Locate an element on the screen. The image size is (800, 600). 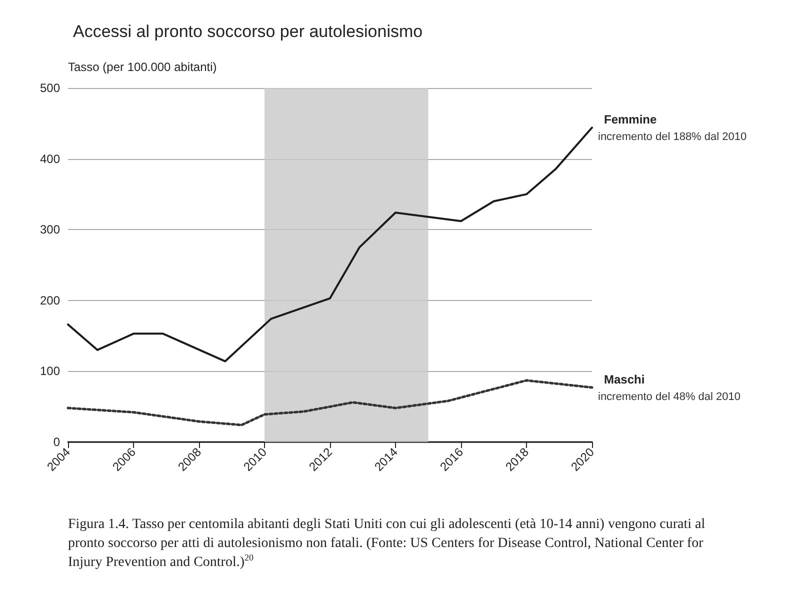
y-tick-label: 300 is located at coordinates (50, 229).